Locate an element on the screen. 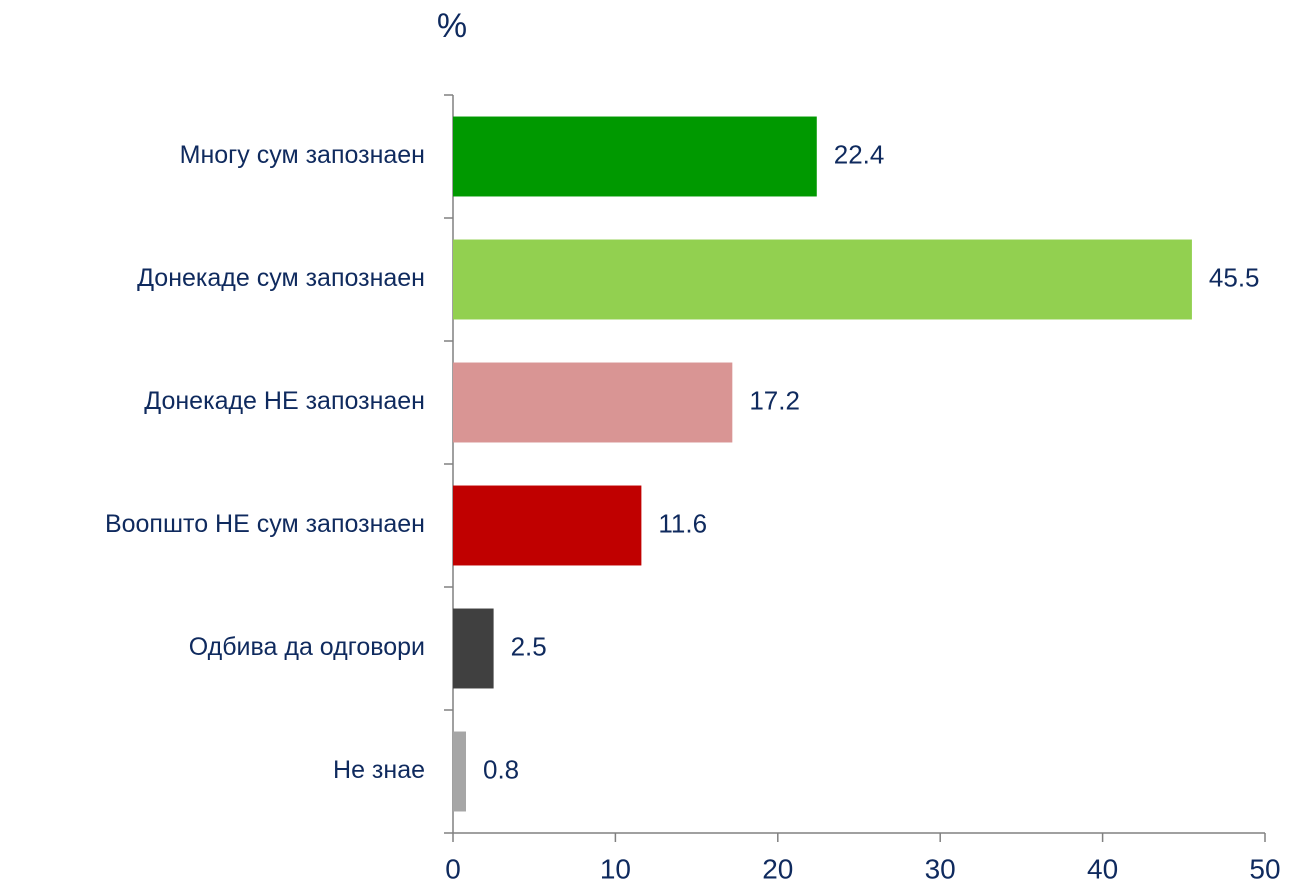 The image size is (1289, 889). x-tick-label: 20 is located at coordinates (777, 868).